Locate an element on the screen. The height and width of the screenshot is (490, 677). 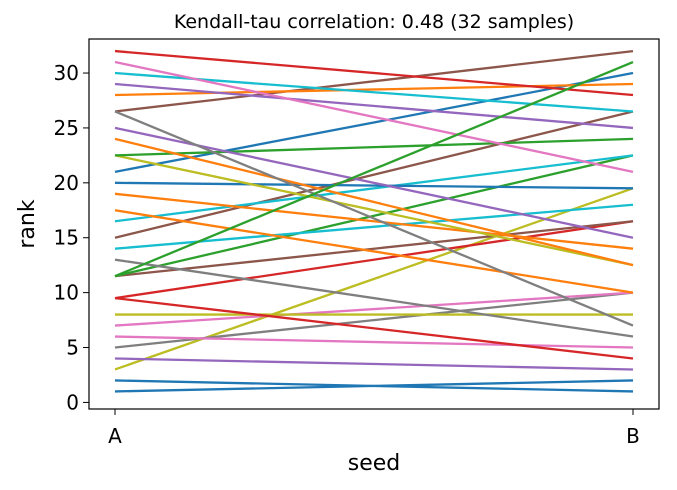
y-axis-label: rank is located at coordinates (27, 223).